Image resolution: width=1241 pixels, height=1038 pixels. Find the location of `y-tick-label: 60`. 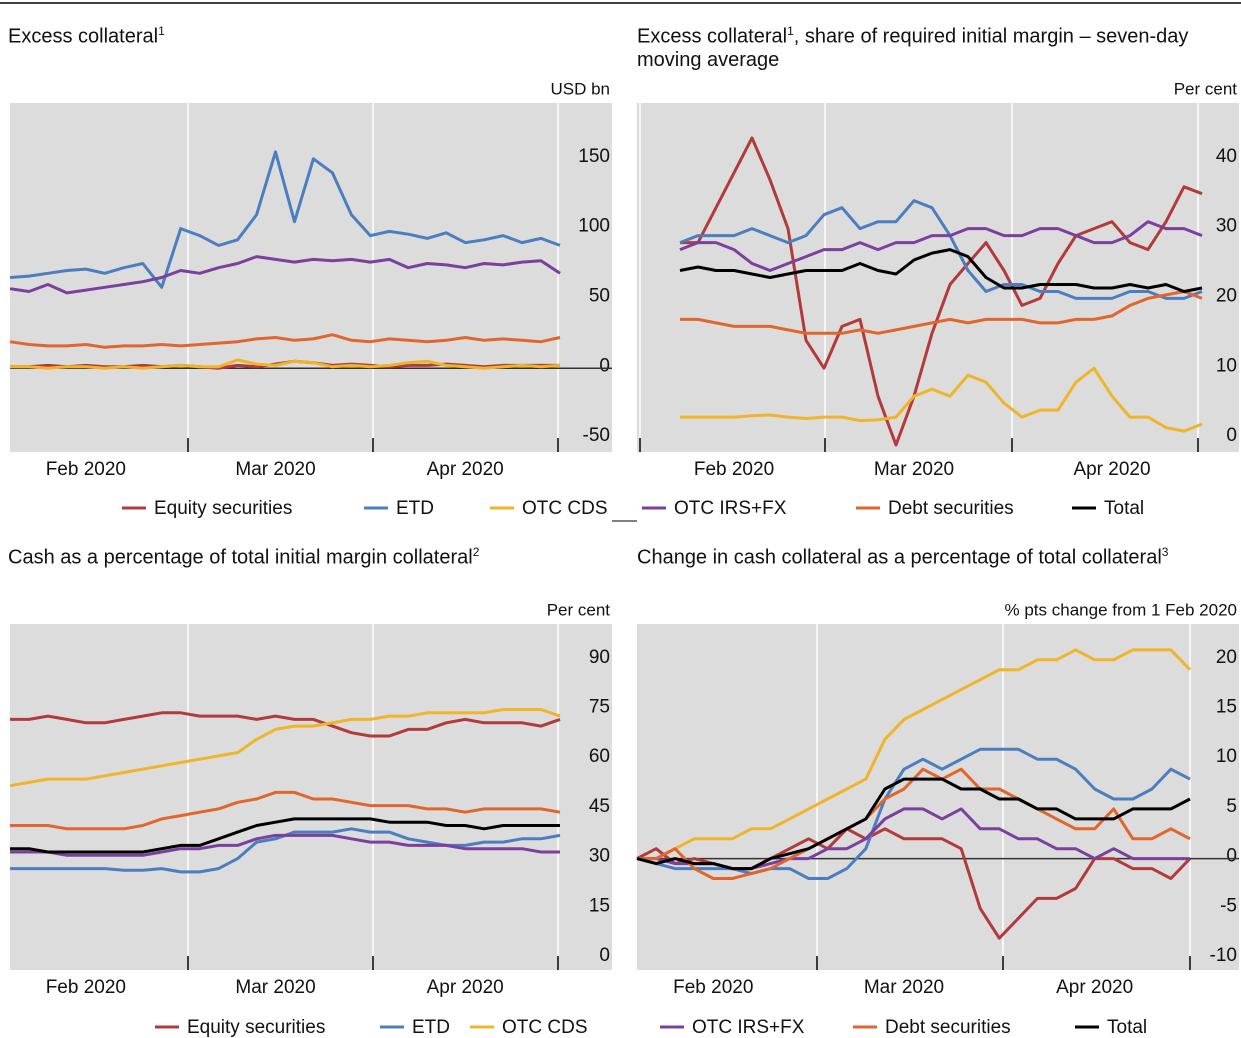

y-tick-label: 60 is located at coordinates (599, 756).